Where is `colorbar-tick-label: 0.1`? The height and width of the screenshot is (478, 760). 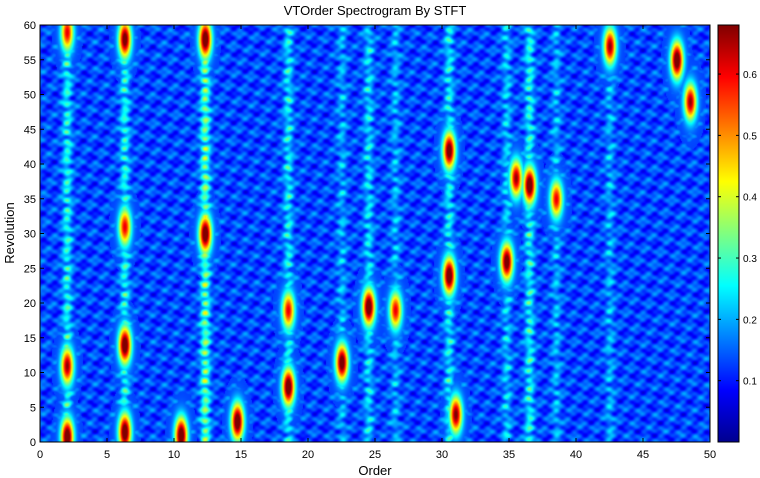 colorbar-tick-label: 0.1 is located at coordinates (750, 382).